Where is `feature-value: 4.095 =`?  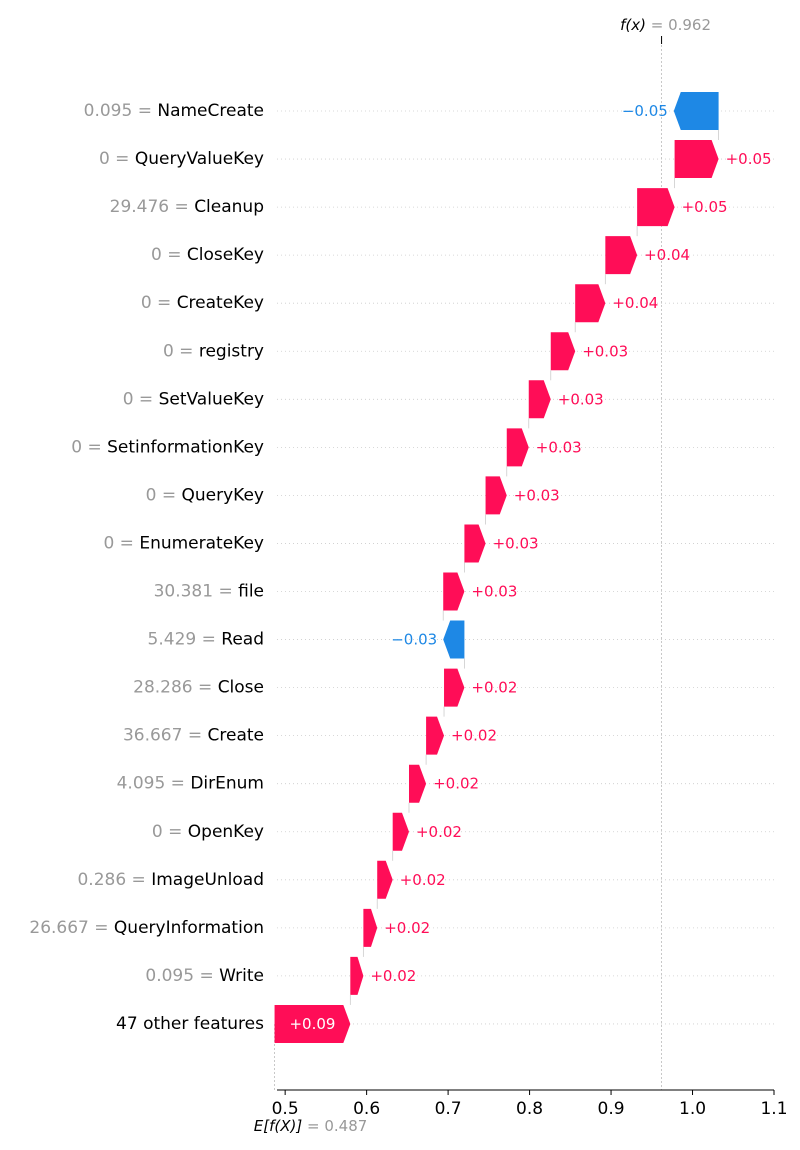
feature-value: 4.095 = is located at coordinates (154, 784).